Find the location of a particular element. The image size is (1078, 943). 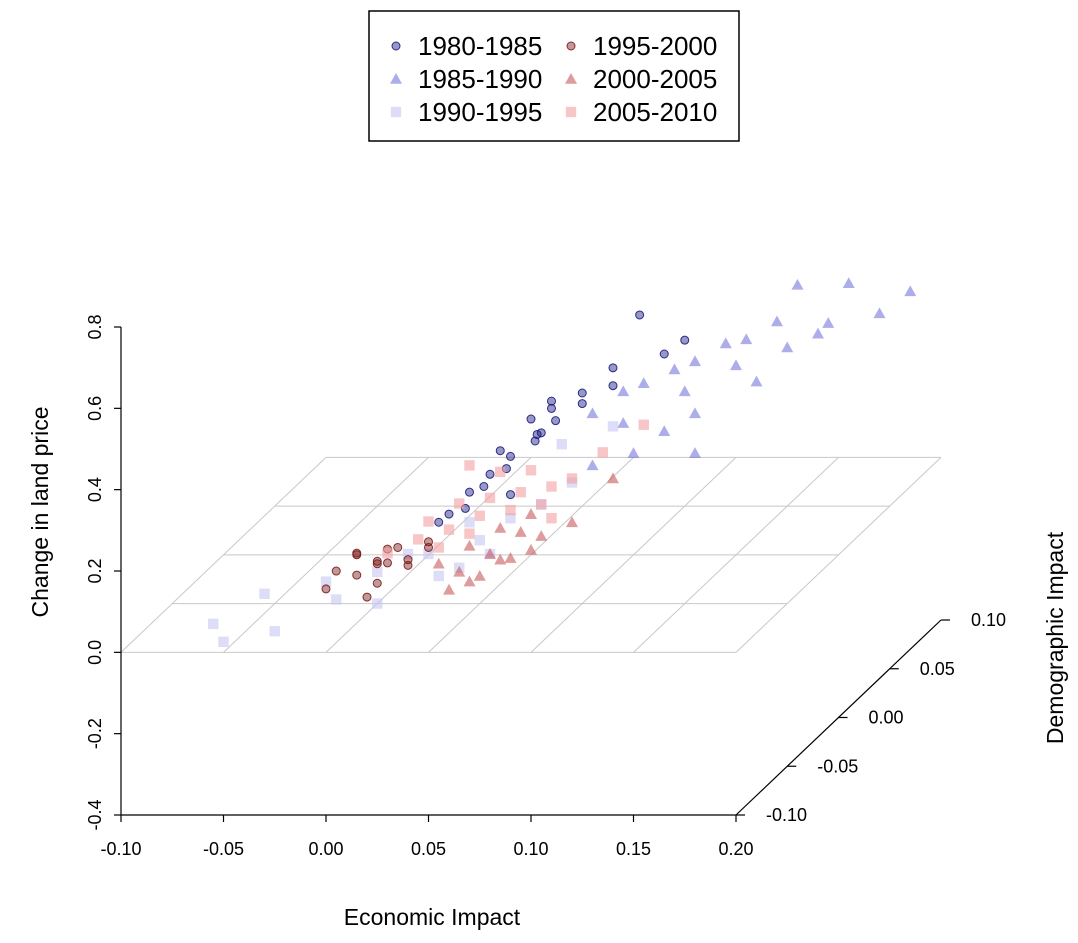

z-tick-label: -0.2 is located at coordinates (95, 733).